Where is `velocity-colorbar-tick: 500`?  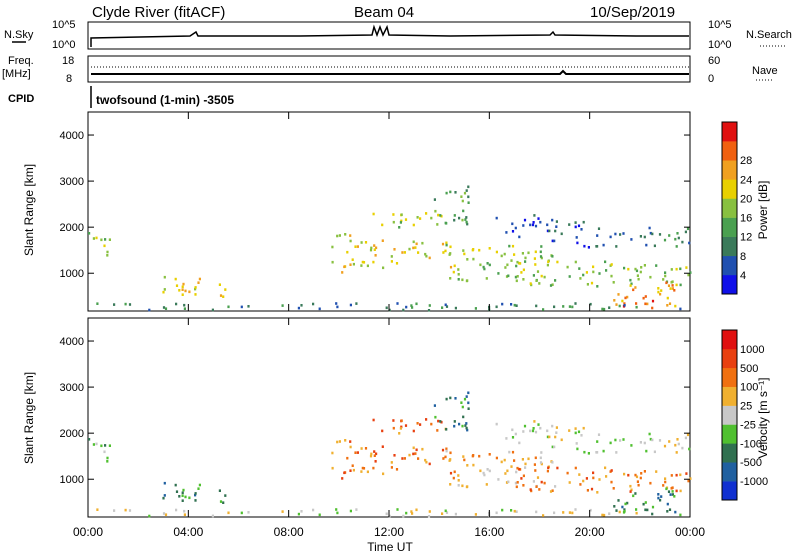 velocity-colorbar-tick: 500 is located at coordinates (749, 369).